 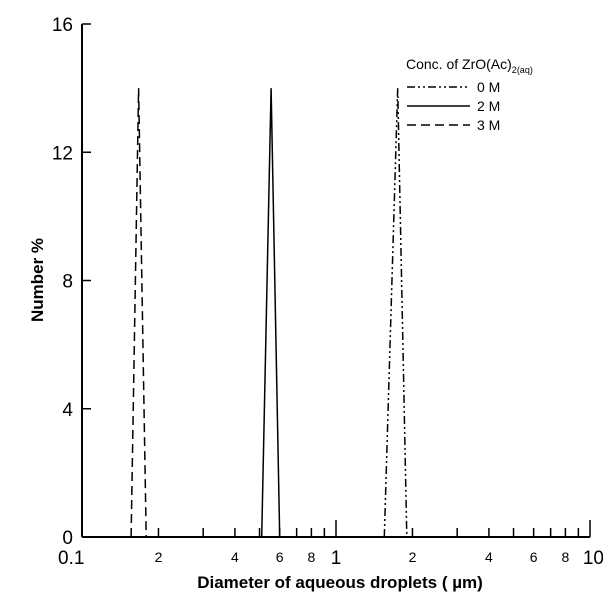 I want to click on x-major-tick-label: 1, so click(x=336, y=558).